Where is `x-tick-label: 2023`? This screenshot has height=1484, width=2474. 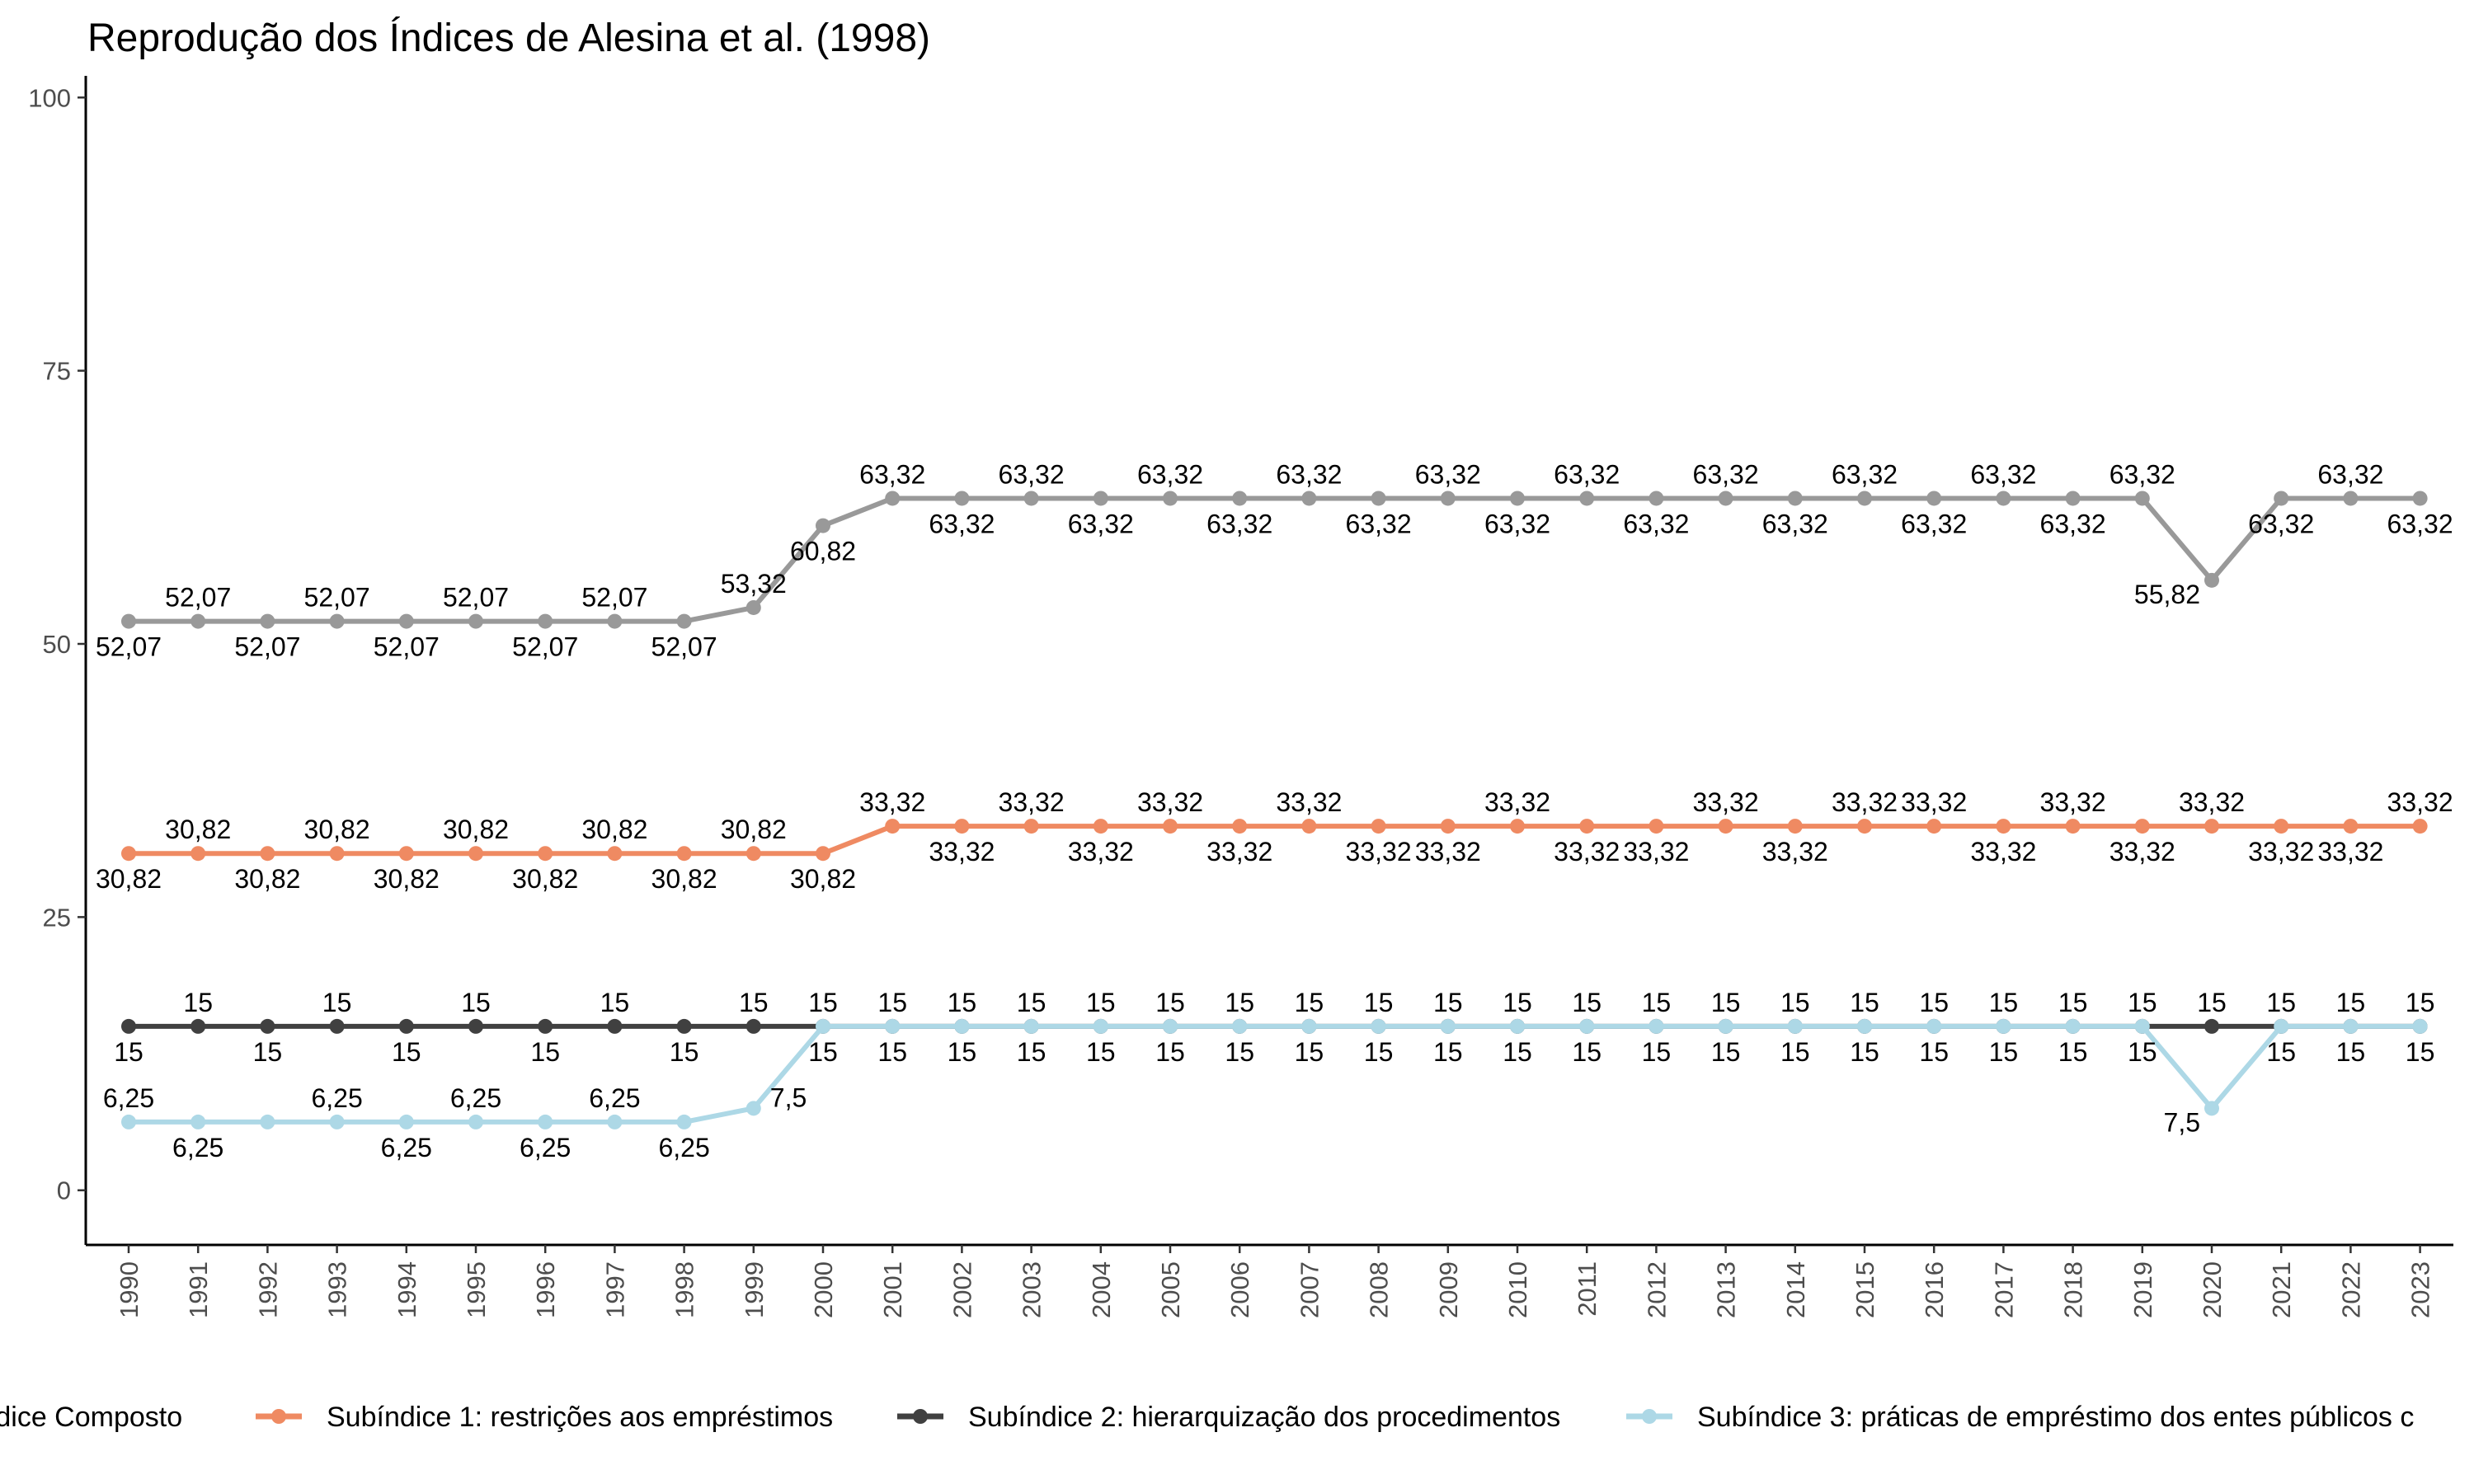 x-tick-label: 2023 is located at coordinates (2420, 1289).